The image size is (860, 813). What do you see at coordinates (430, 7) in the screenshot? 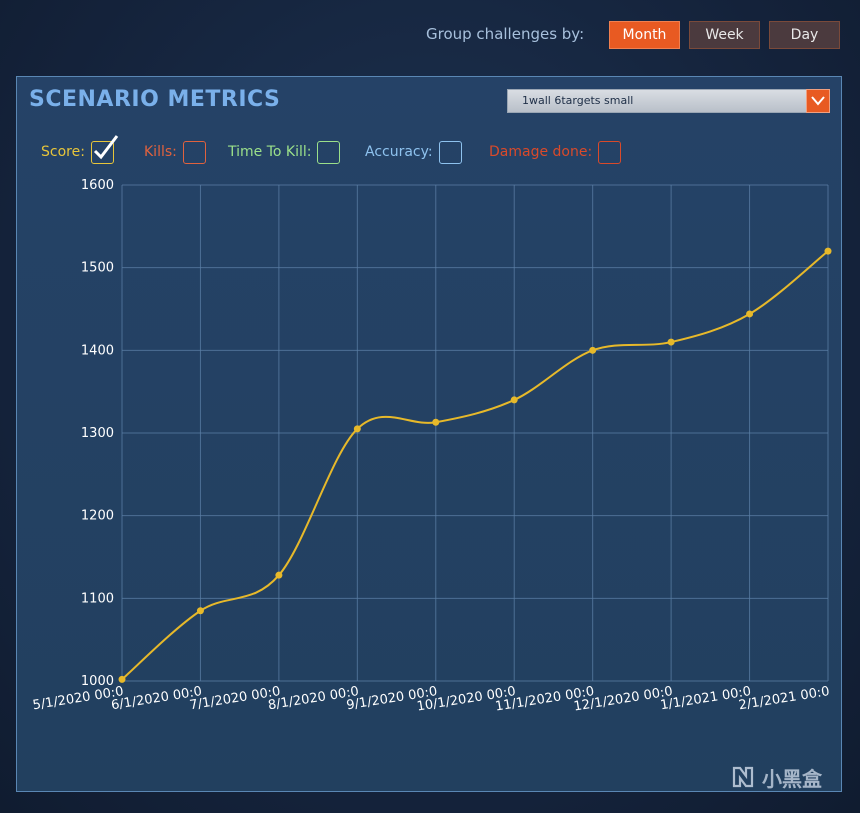
I see `cutoff-header-text` at bounding box center [430, 7].